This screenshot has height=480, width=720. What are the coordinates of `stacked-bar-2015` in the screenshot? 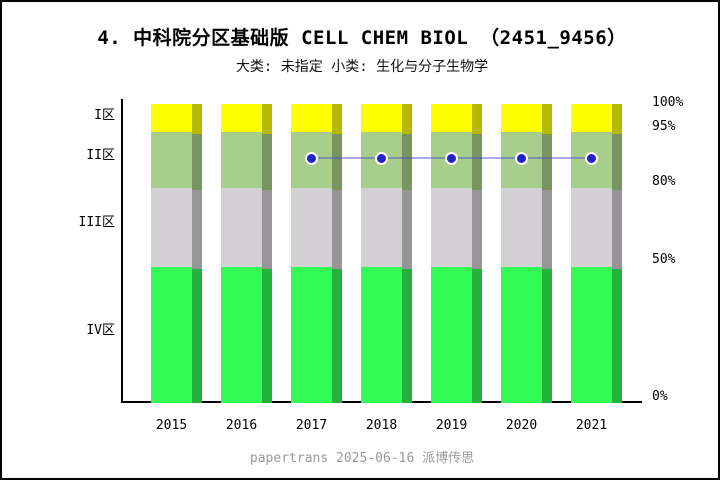 It's located at (176, 253).